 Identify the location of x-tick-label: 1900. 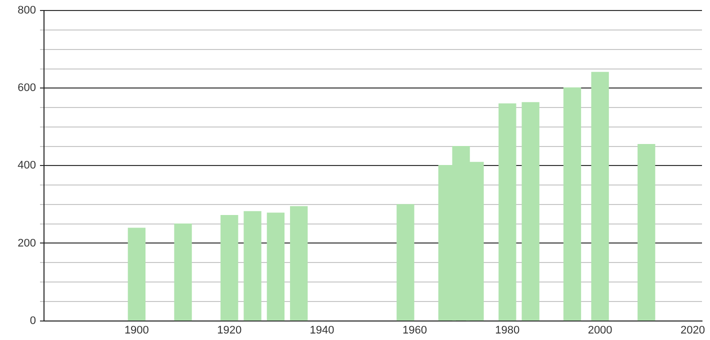
(136, 330).